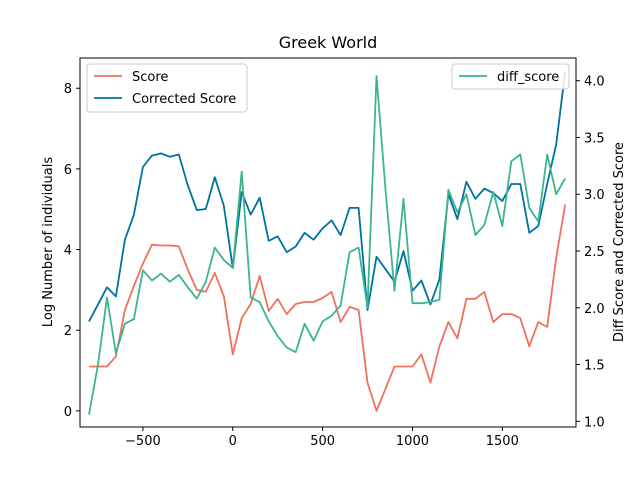  Describe the element at coordinates (184, 99) in the screenshot. I see `legend-corrected-score-label: Corrected Score` at that location.